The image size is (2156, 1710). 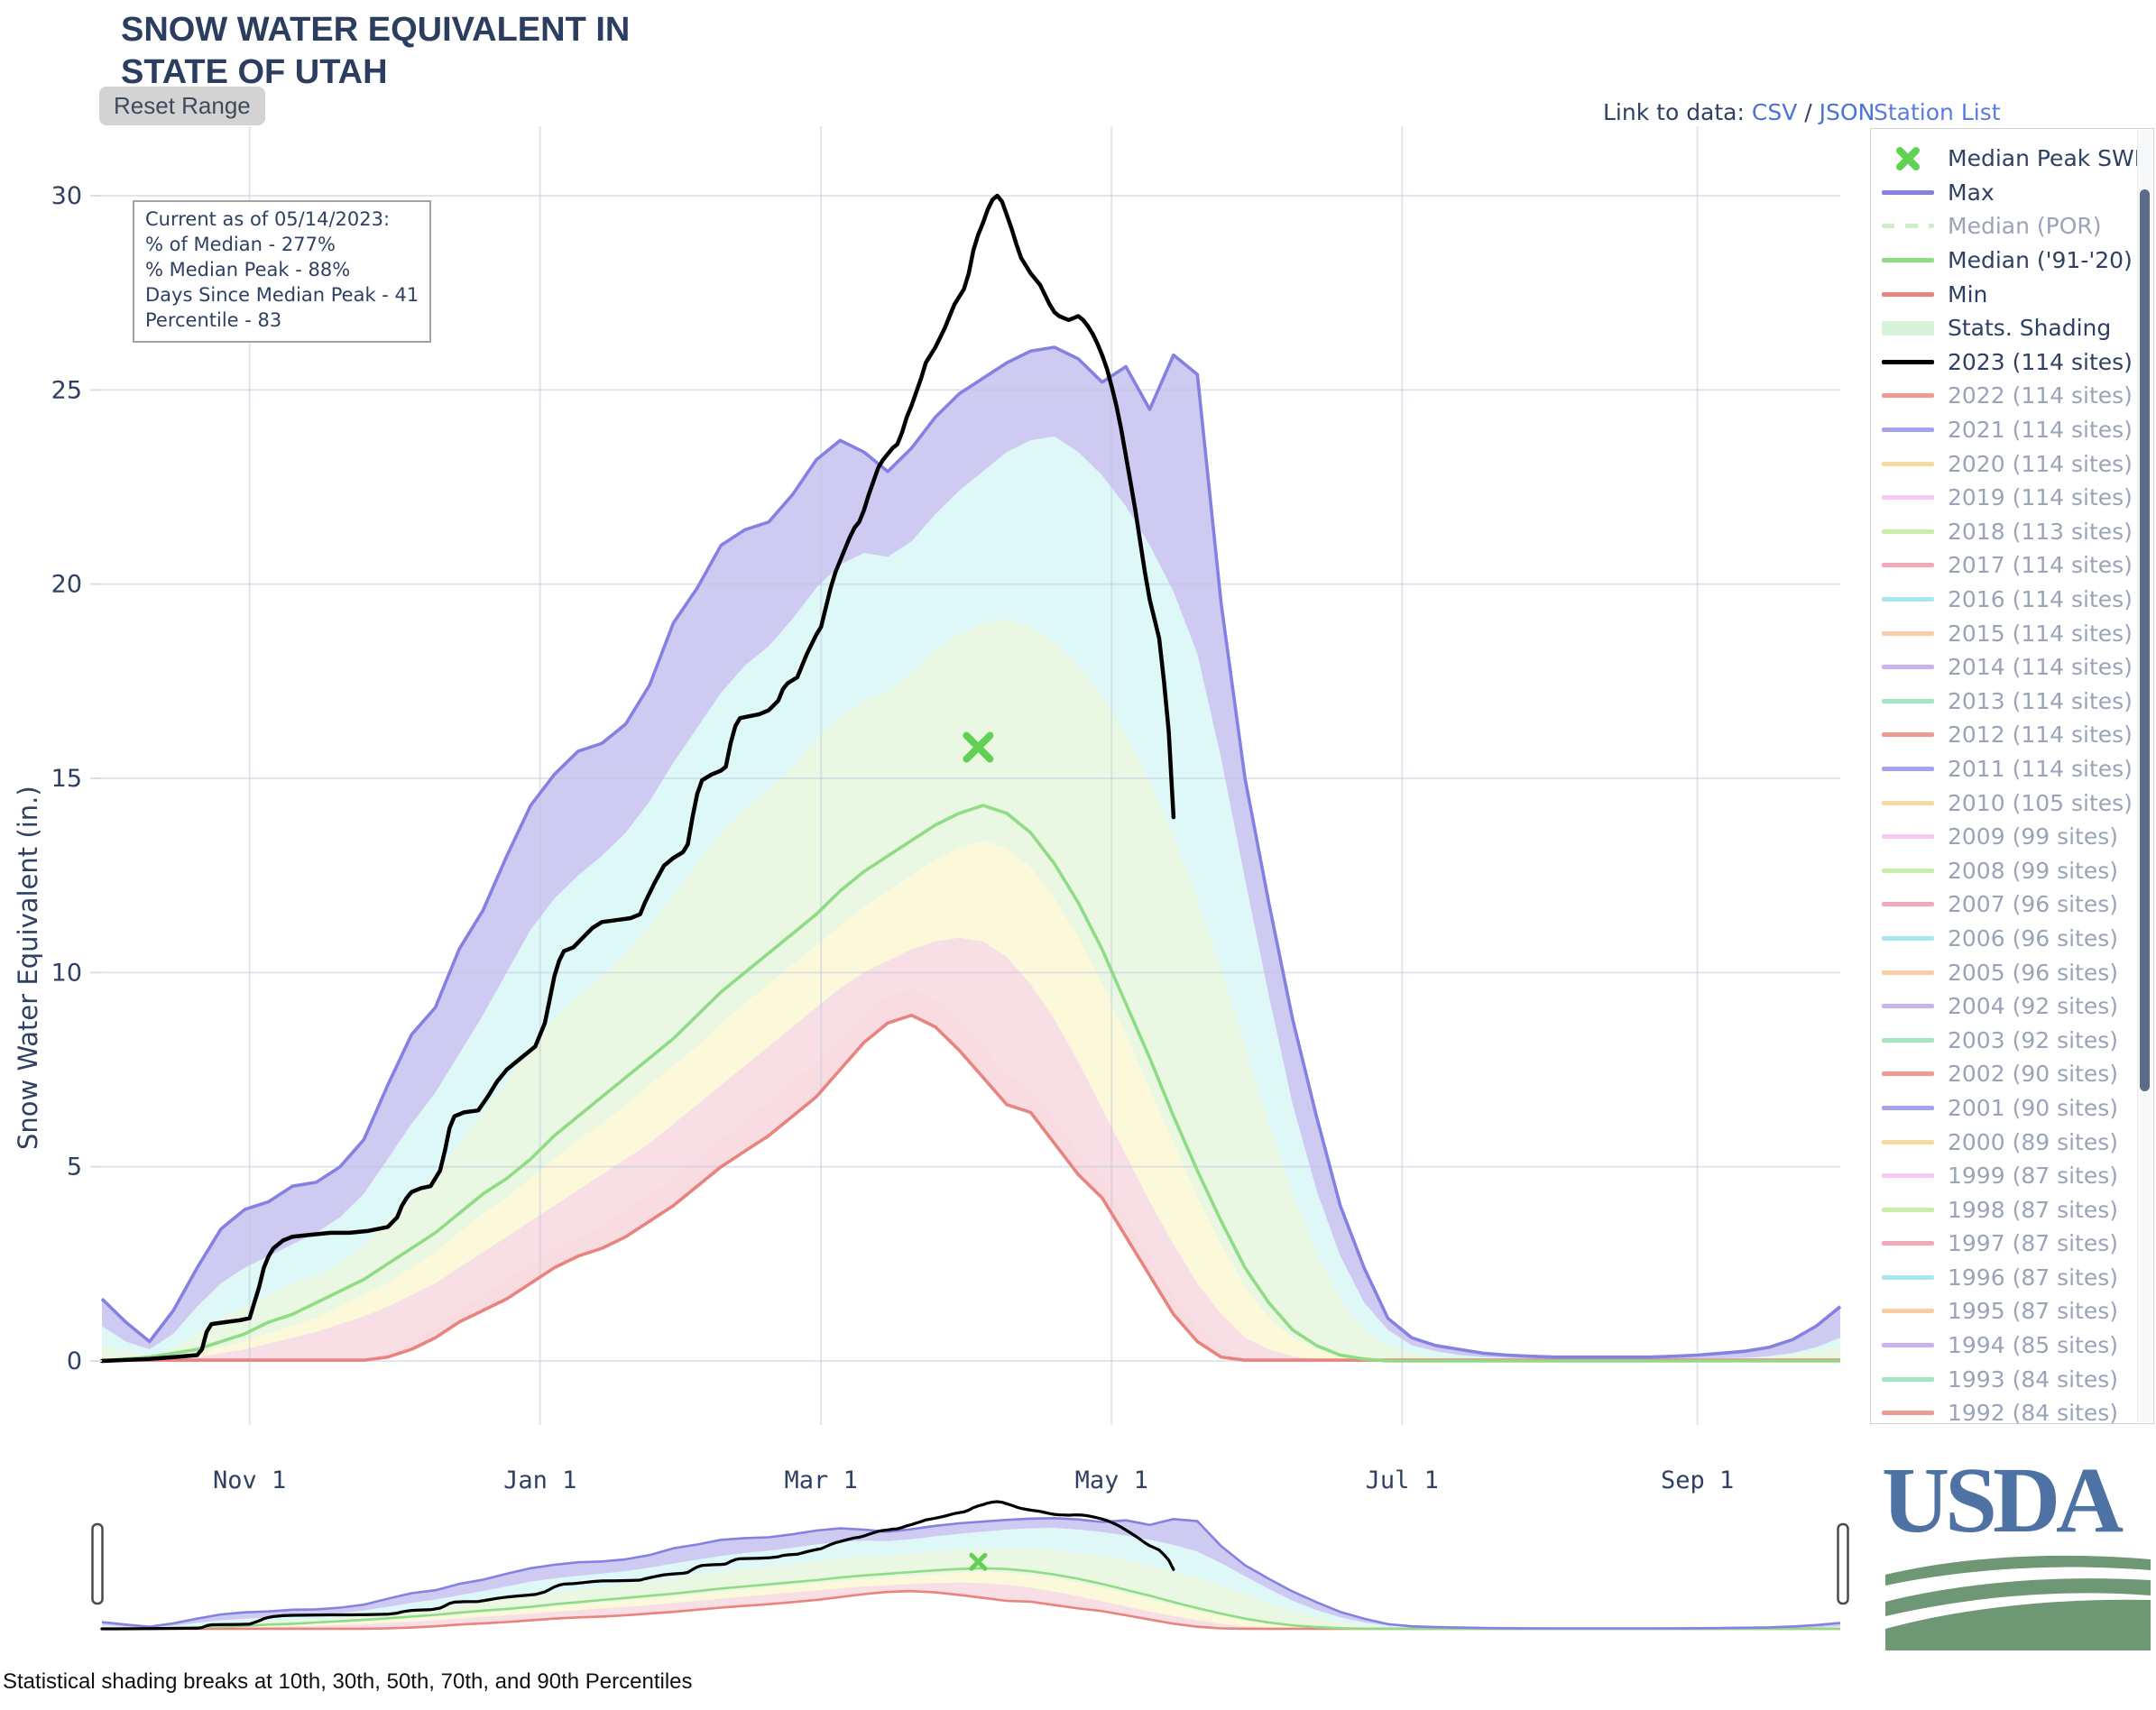 I want to click on legend-item: 1996 (87 sites), so click(x=2012, y=1278).